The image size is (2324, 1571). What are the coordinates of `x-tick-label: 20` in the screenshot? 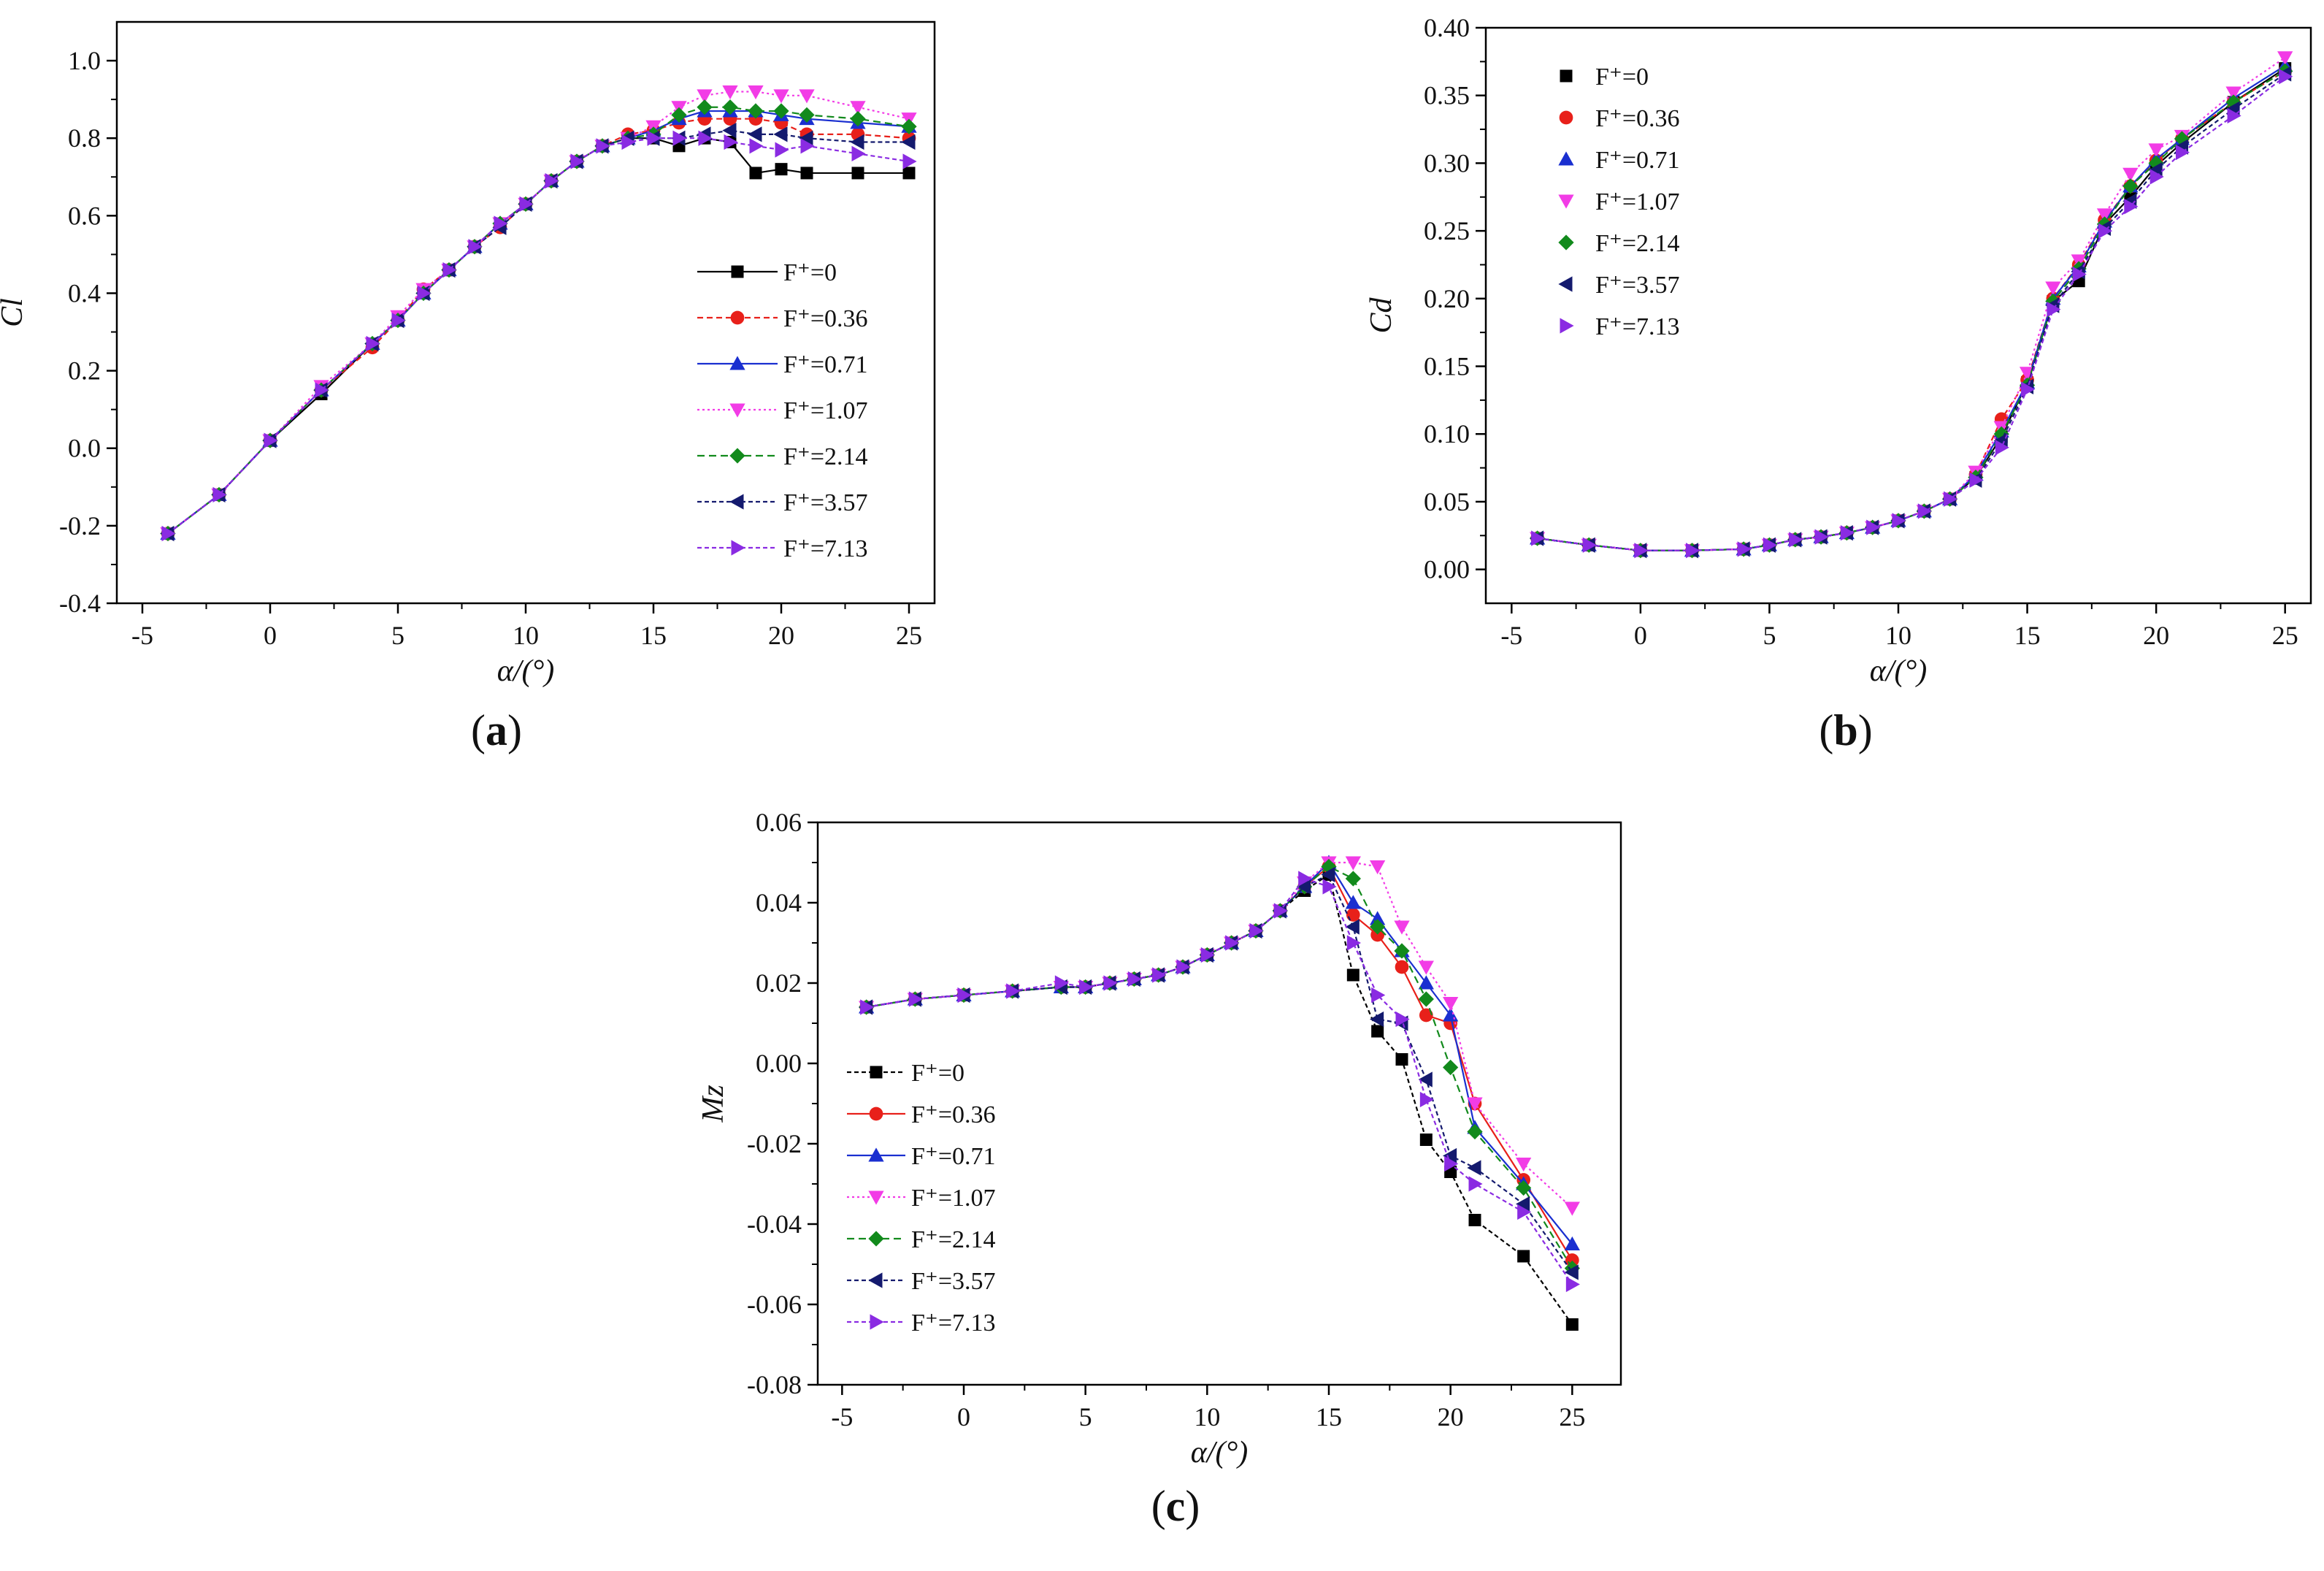 It's located at (781, 635).